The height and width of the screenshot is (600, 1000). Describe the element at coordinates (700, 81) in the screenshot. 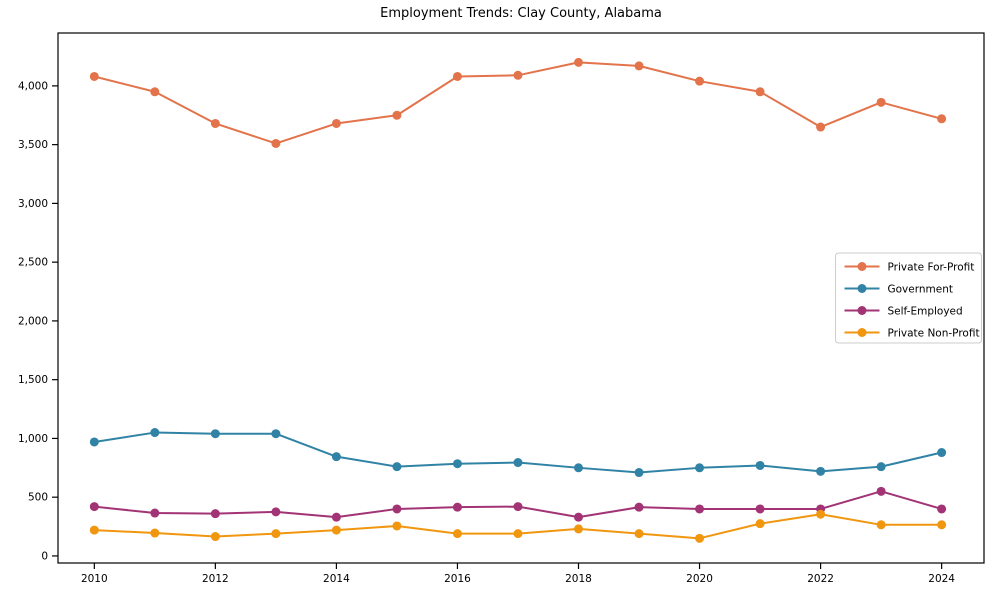

I see `data-point-private-for-profit-2020` at that location.